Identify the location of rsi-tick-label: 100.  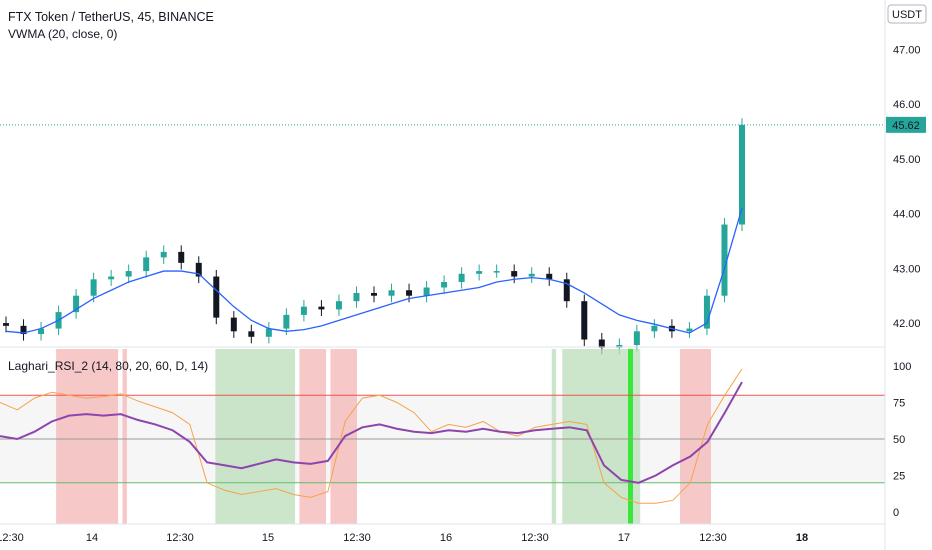
(902, 367).